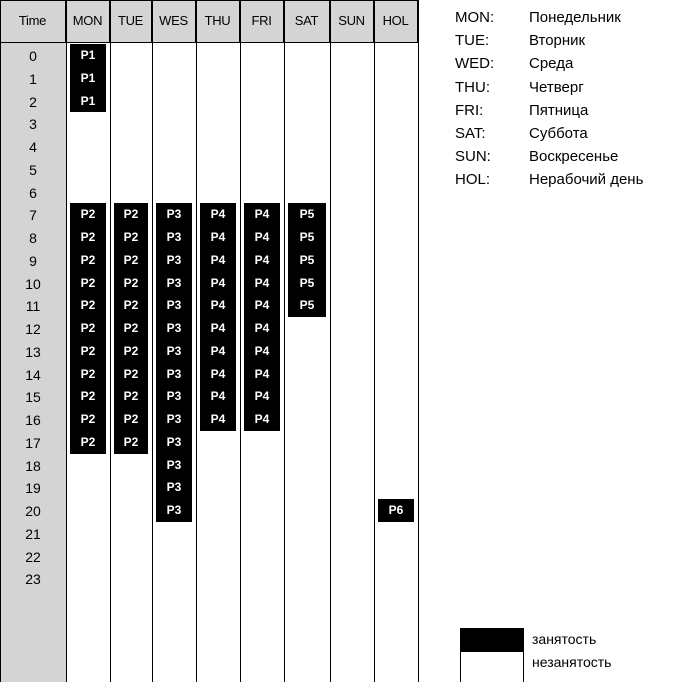 This screenshot has width=673, height=682. Describe the element at coordinates (475, 64) in the screenshot. I see `legend-code: WED:` at that location.